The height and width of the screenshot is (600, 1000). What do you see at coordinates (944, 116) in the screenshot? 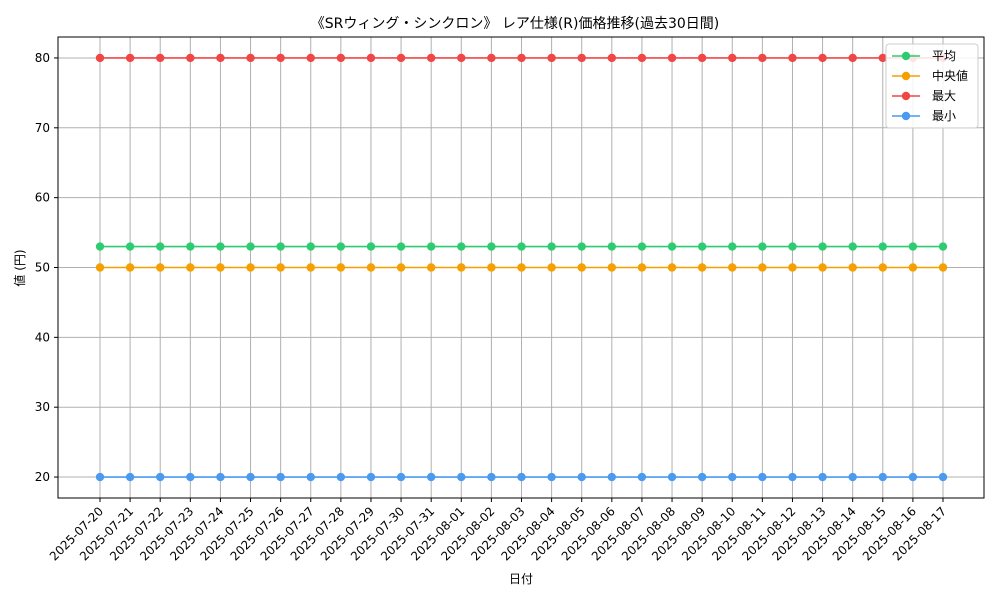
I see `legend-label: 最小` at bounding box center [944, 116].